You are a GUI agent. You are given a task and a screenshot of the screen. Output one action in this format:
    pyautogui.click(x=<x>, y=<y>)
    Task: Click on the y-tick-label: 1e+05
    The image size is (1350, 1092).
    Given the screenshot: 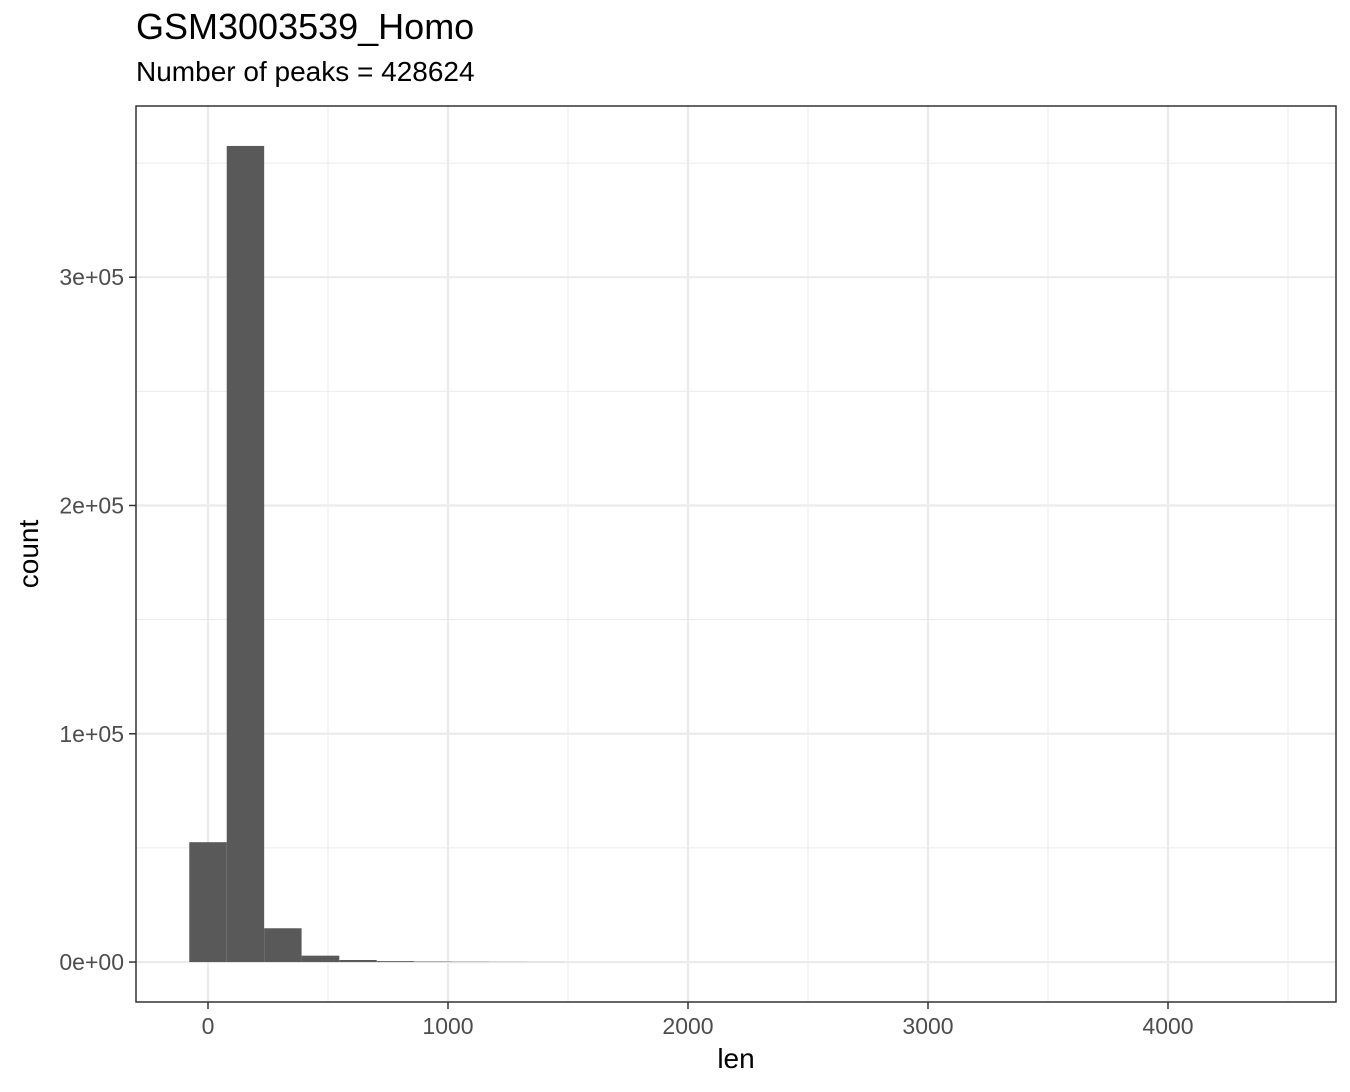 What is the action you would take?
    pyautogui.click(x=91, y=734)
    